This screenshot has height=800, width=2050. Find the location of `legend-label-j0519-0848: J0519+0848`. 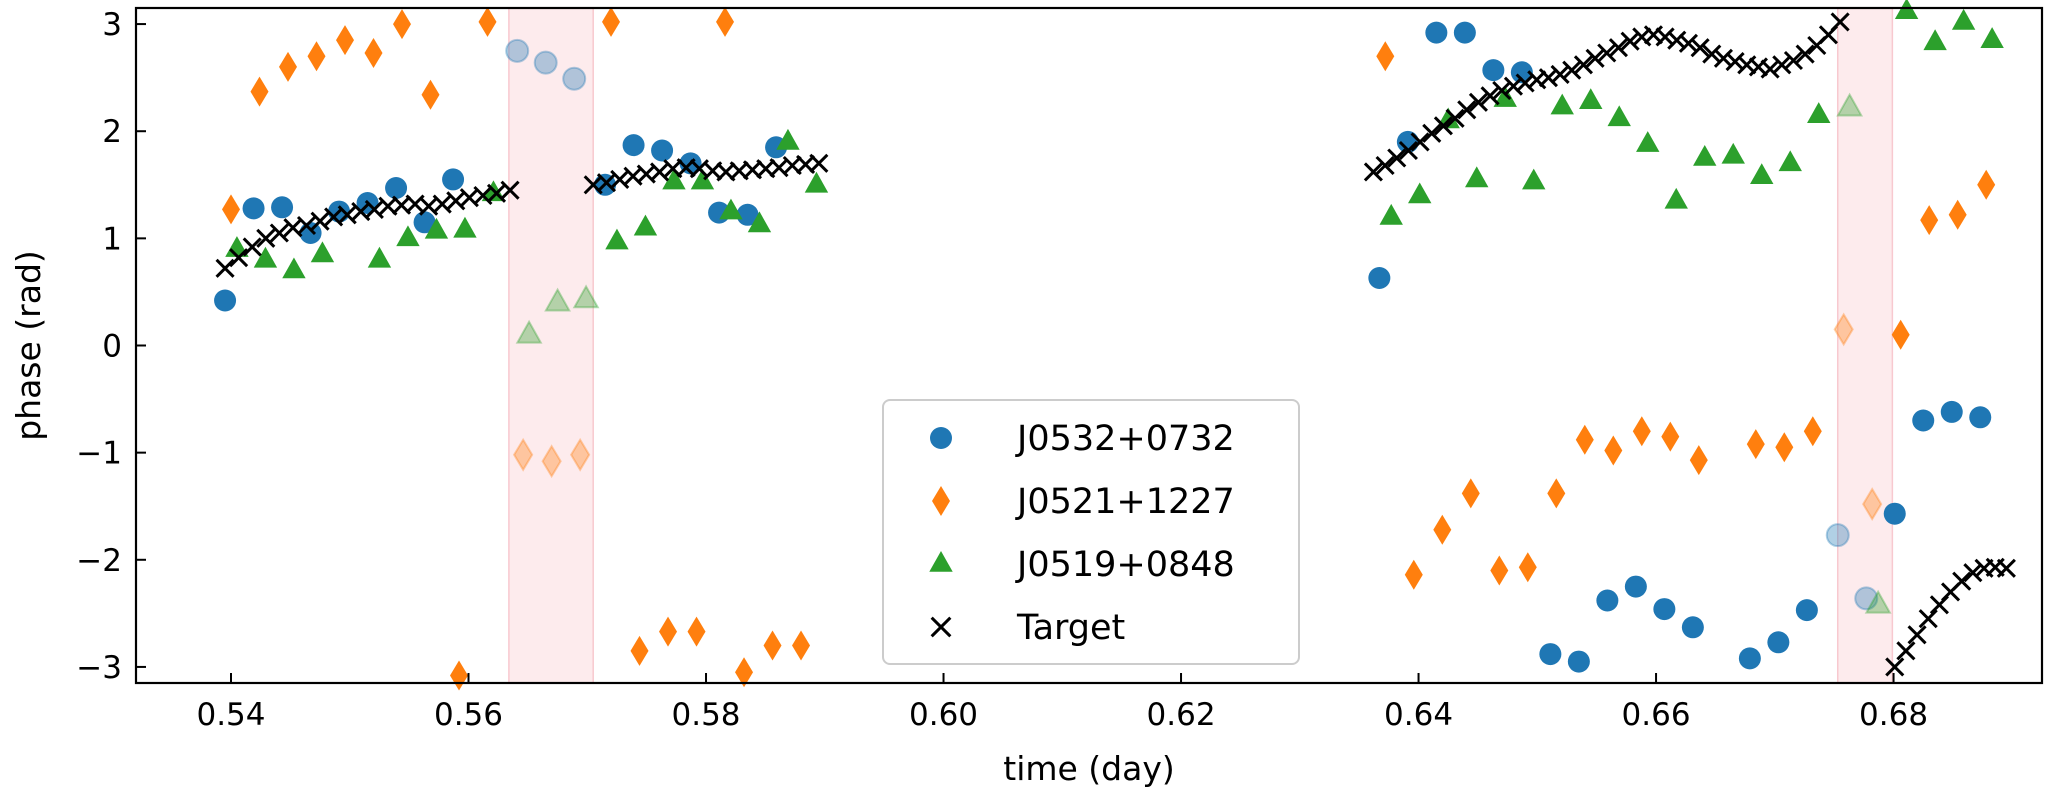

legend-label-j0519-0848: J0519+0848 is located at coordinates (1125, 565).